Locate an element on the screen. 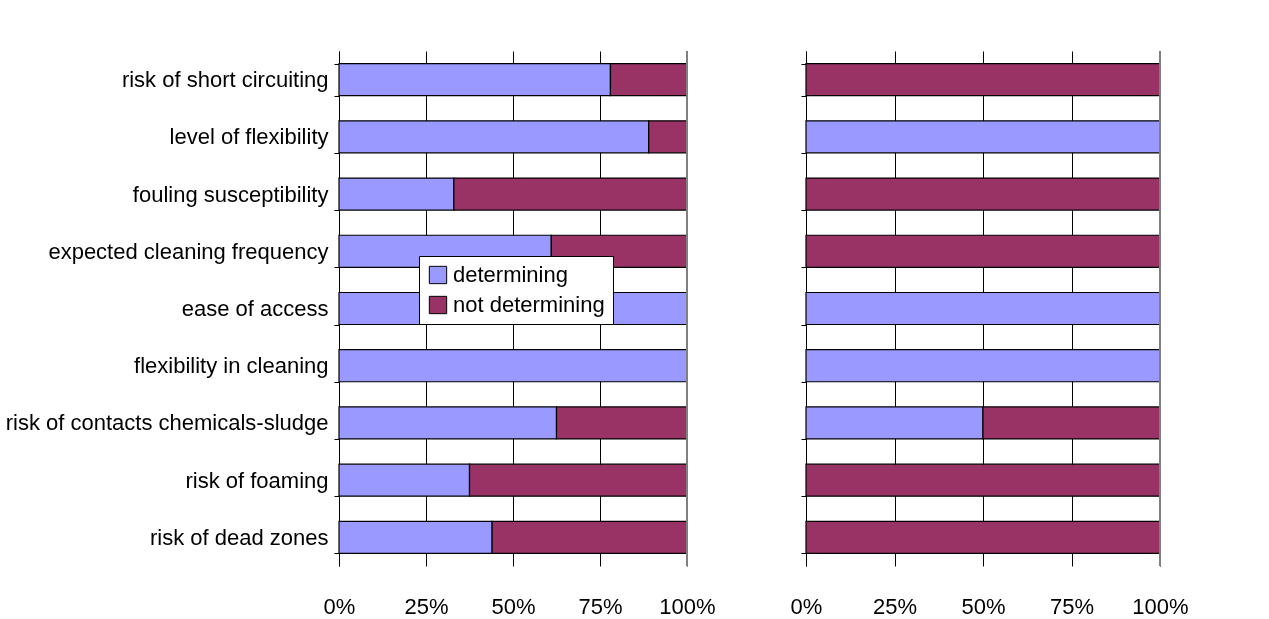 The image size is (1269, 619). y-tick-label: risk of contacts chemicals-sludge is located at coordinates (167, 423).